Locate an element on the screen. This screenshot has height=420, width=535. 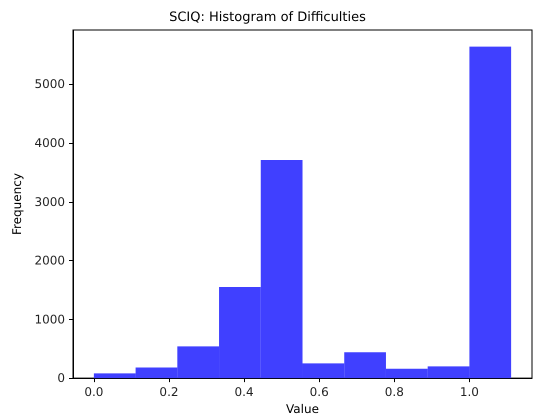
x-tick-label: 0.0 is located at coordinates (94, 392).